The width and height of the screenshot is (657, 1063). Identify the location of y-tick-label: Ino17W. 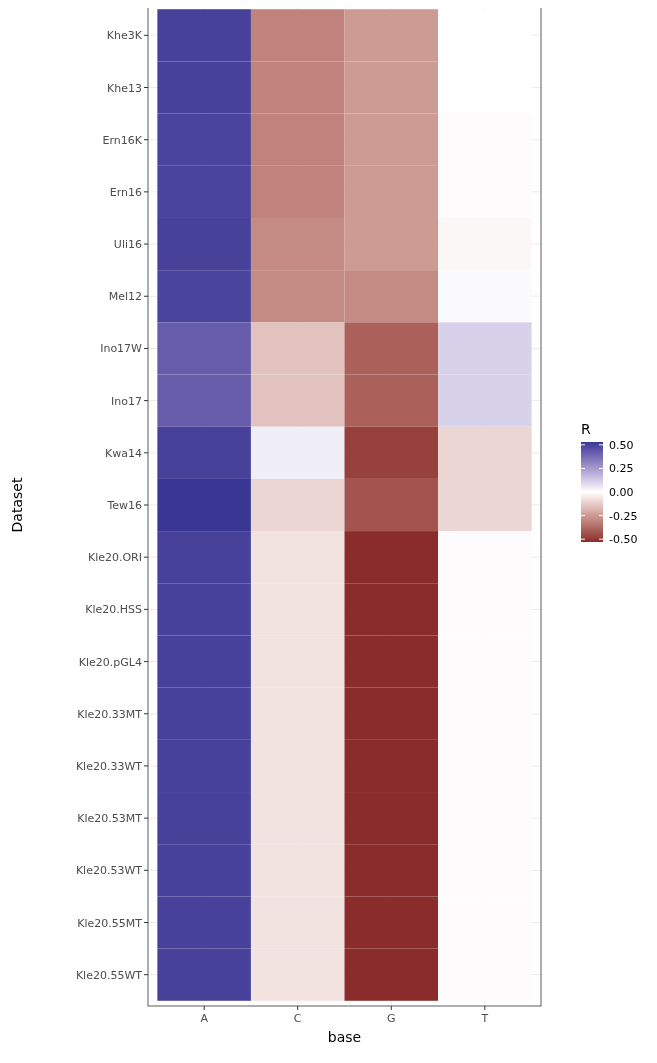
(121, 349).